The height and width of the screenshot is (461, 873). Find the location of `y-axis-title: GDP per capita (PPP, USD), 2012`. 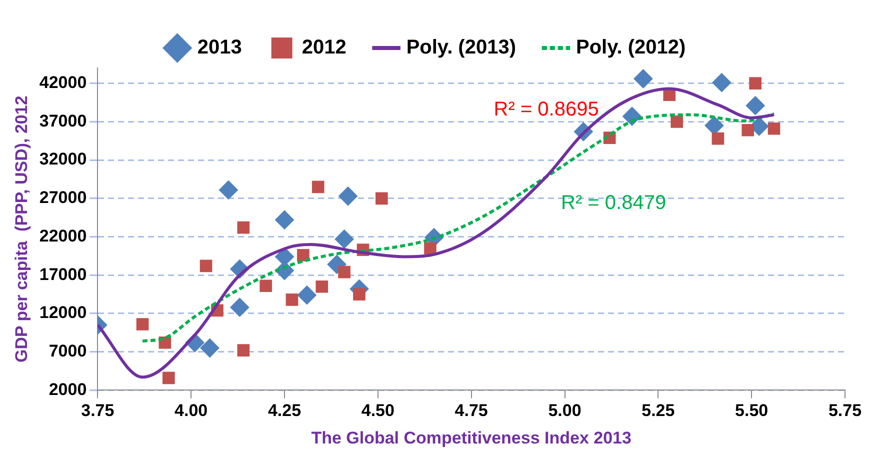

y-axis-title: GDP per capita (PPP, USD), 2012 is located at coordinates (21, 229).